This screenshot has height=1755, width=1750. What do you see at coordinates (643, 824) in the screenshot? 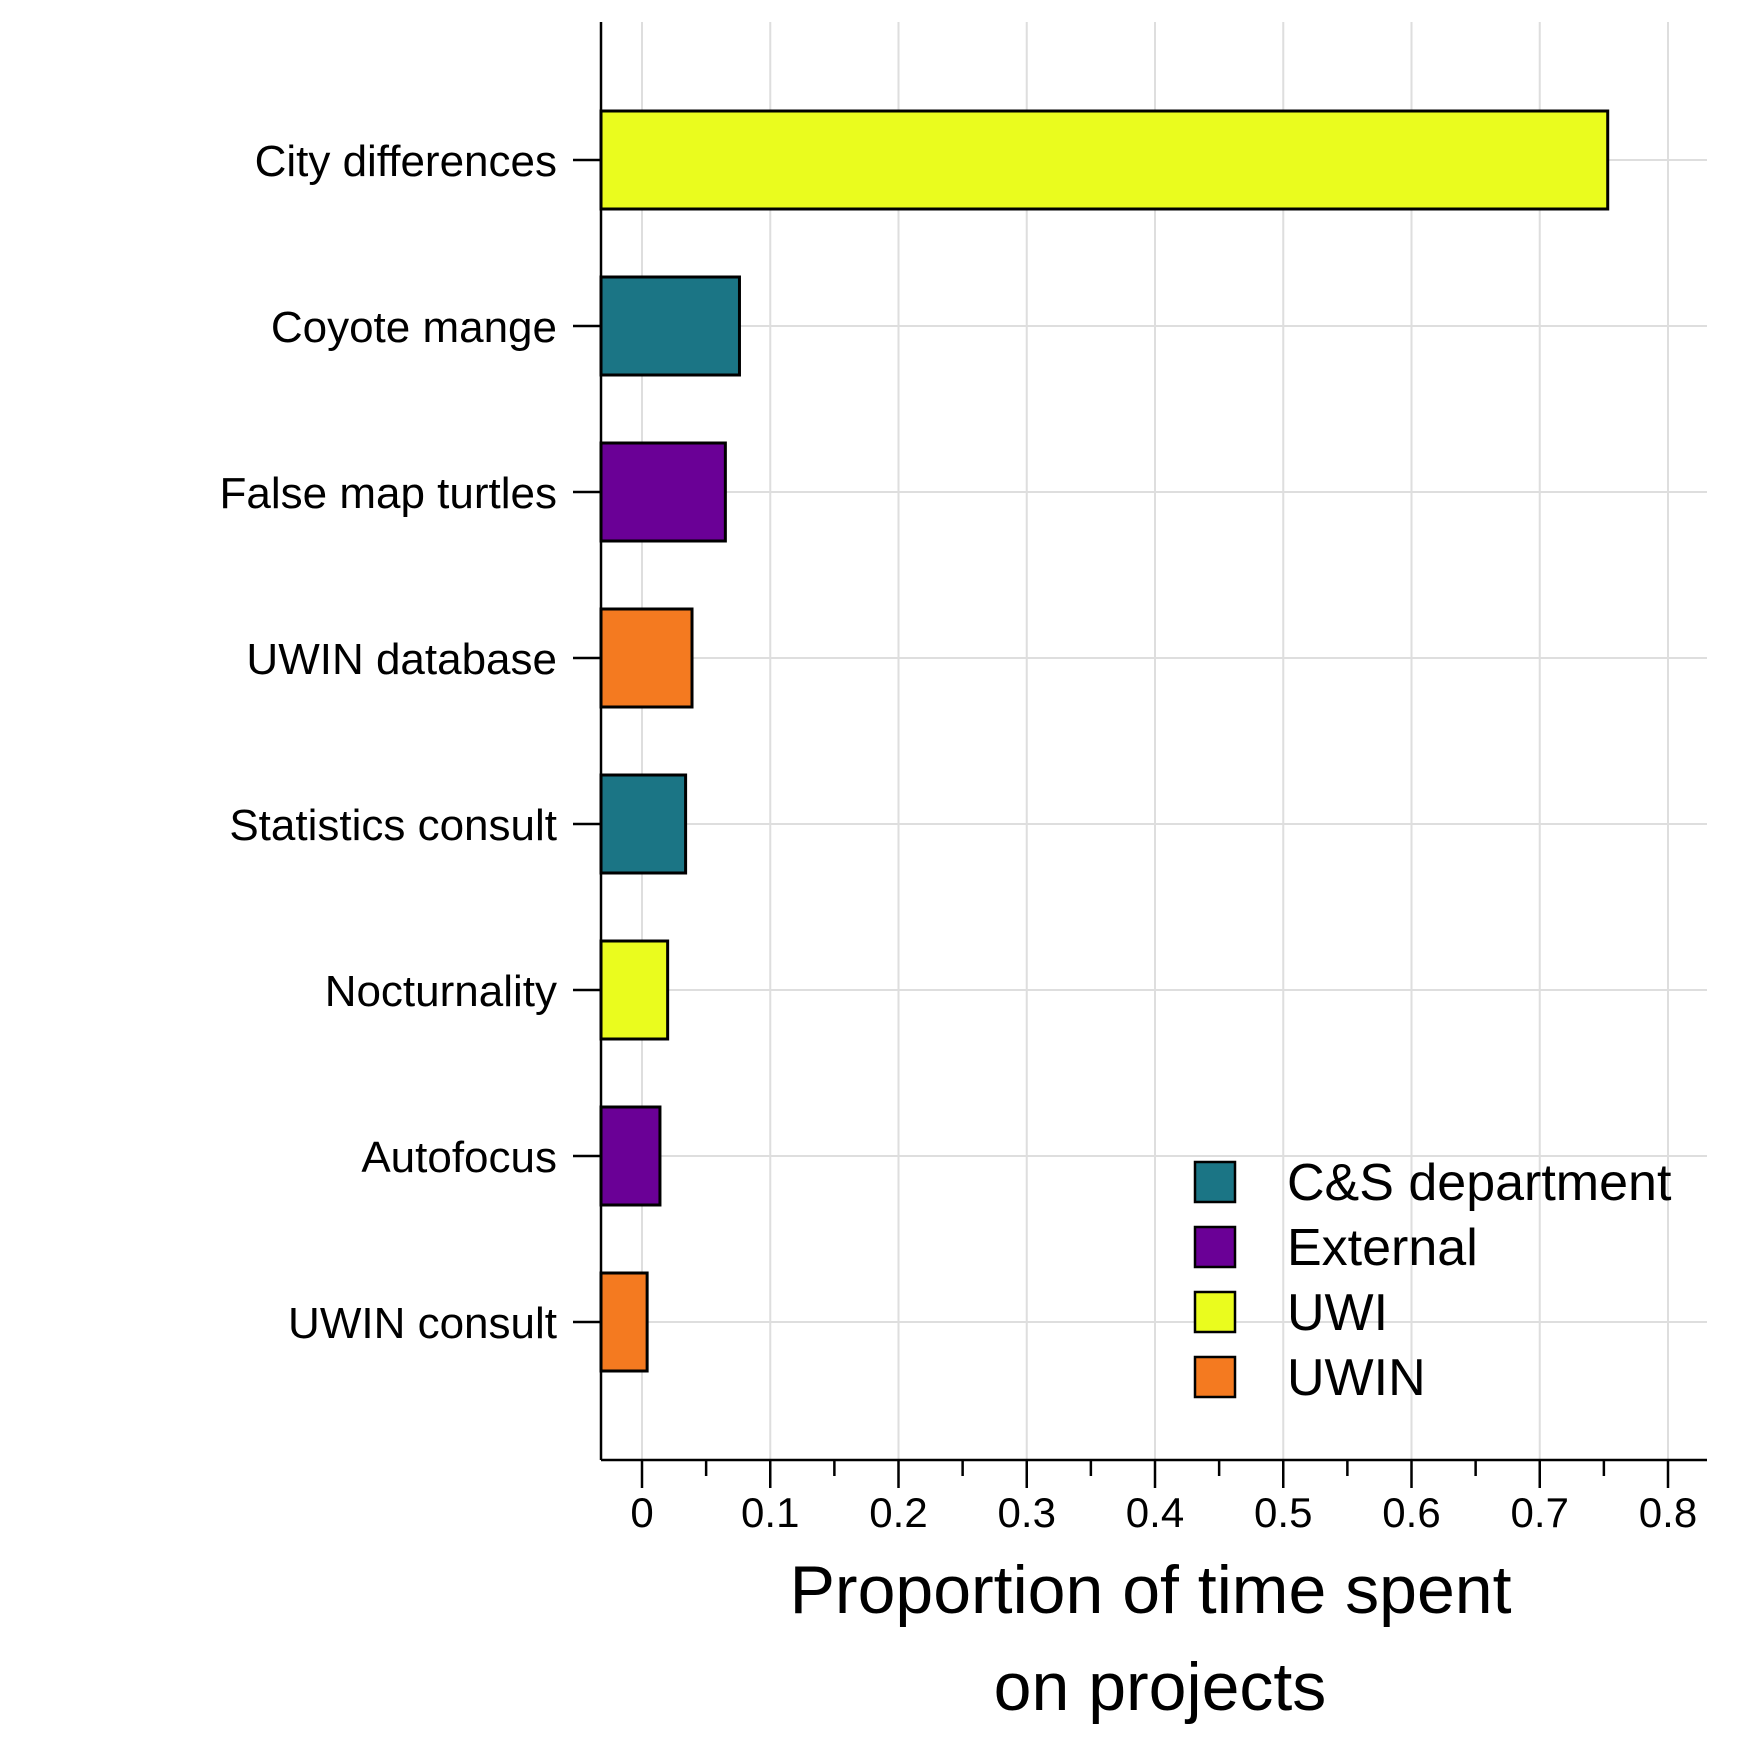
I see `bar-statistics-consult` at bounding box center [643, 824].